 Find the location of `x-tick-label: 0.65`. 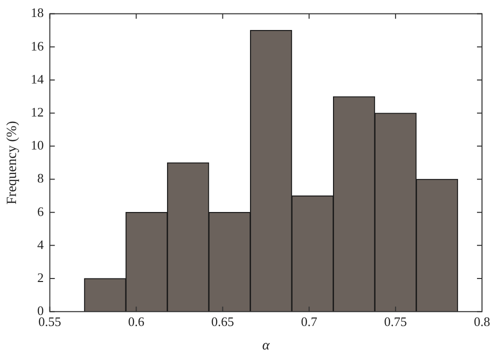

x-tick-label: 0.65 is located at coordinates (222, 321).